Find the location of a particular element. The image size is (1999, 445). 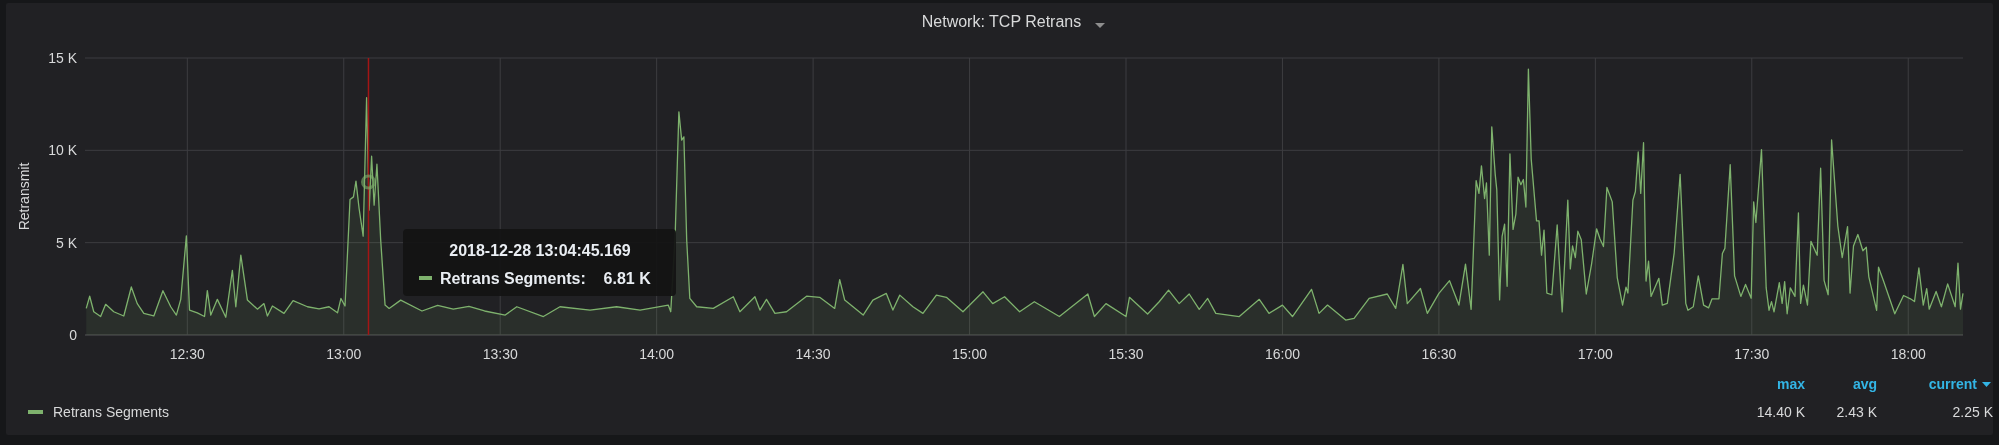

x-tick-label: 14:00 is located at coordinates (657, 354).